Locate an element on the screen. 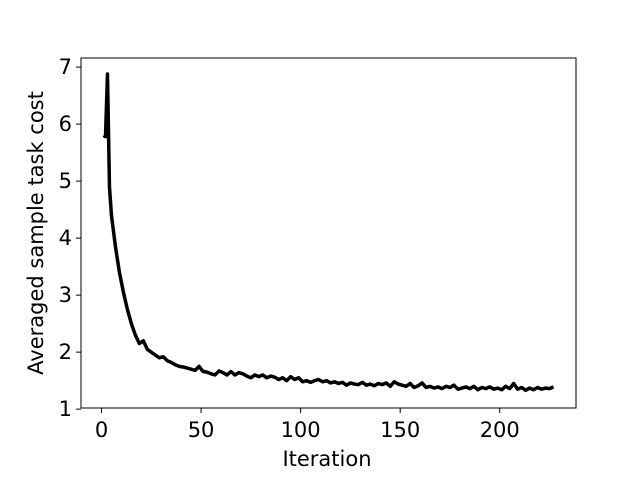 This screenshot has width=640, height=480. x-tick-label: 100 is located at coordinates (301, 430).